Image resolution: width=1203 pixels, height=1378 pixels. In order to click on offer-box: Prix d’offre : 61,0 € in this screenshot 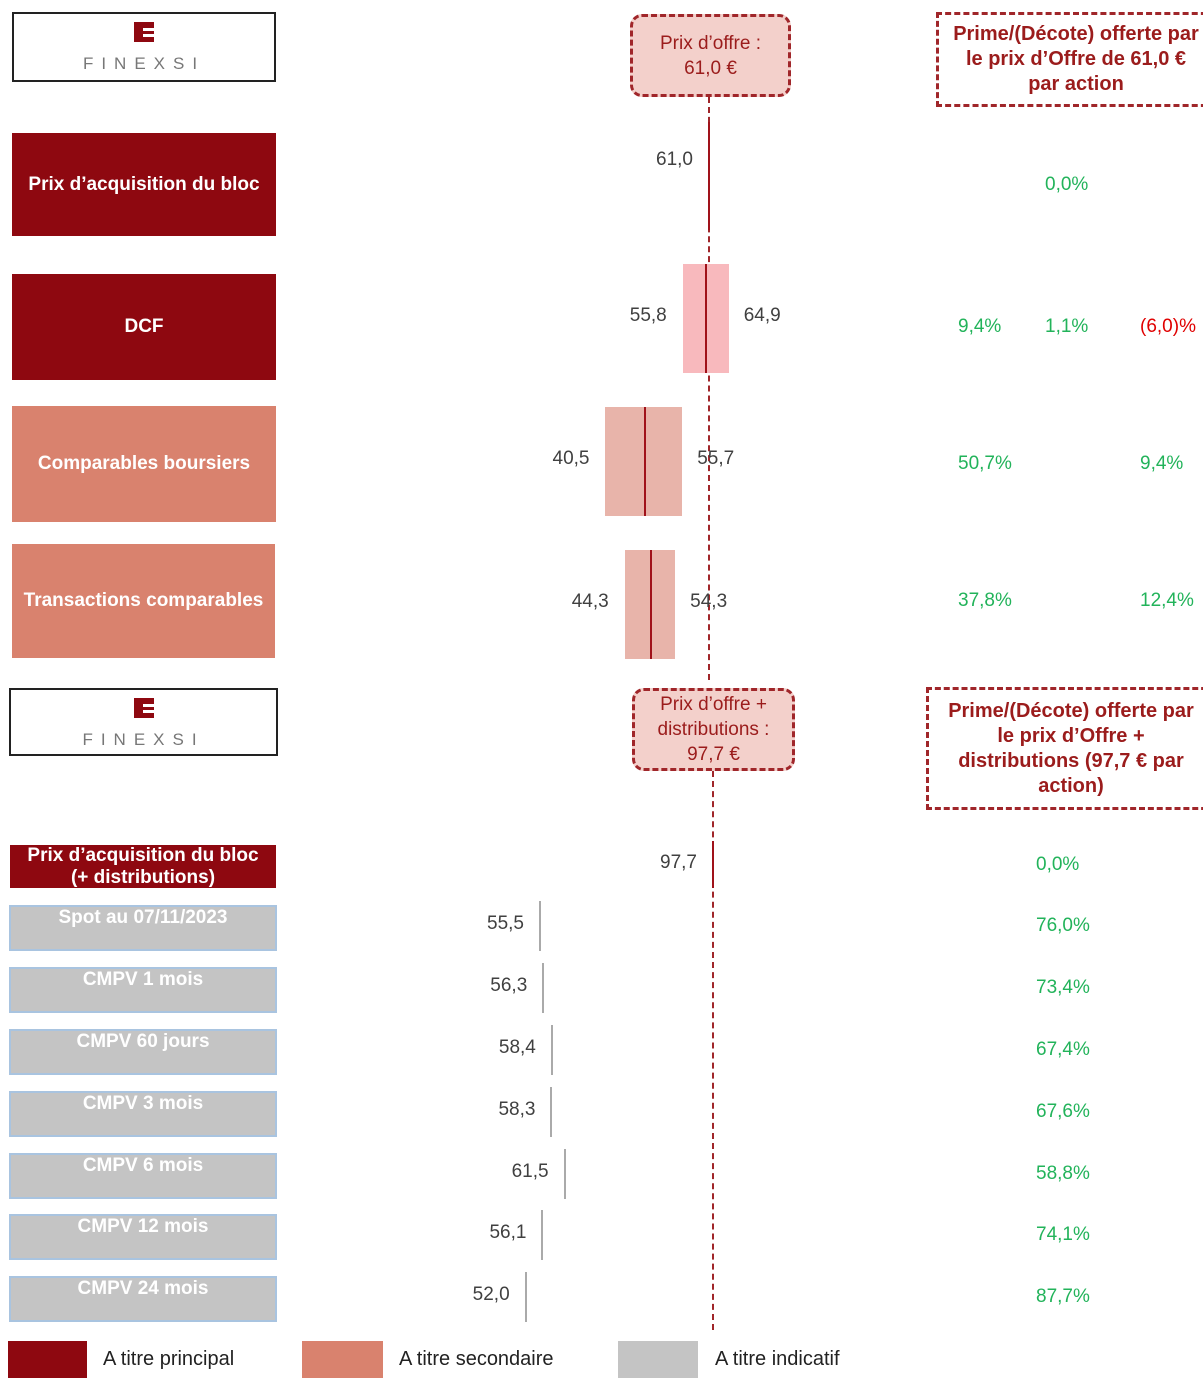, I will do `click(710, 55)`.